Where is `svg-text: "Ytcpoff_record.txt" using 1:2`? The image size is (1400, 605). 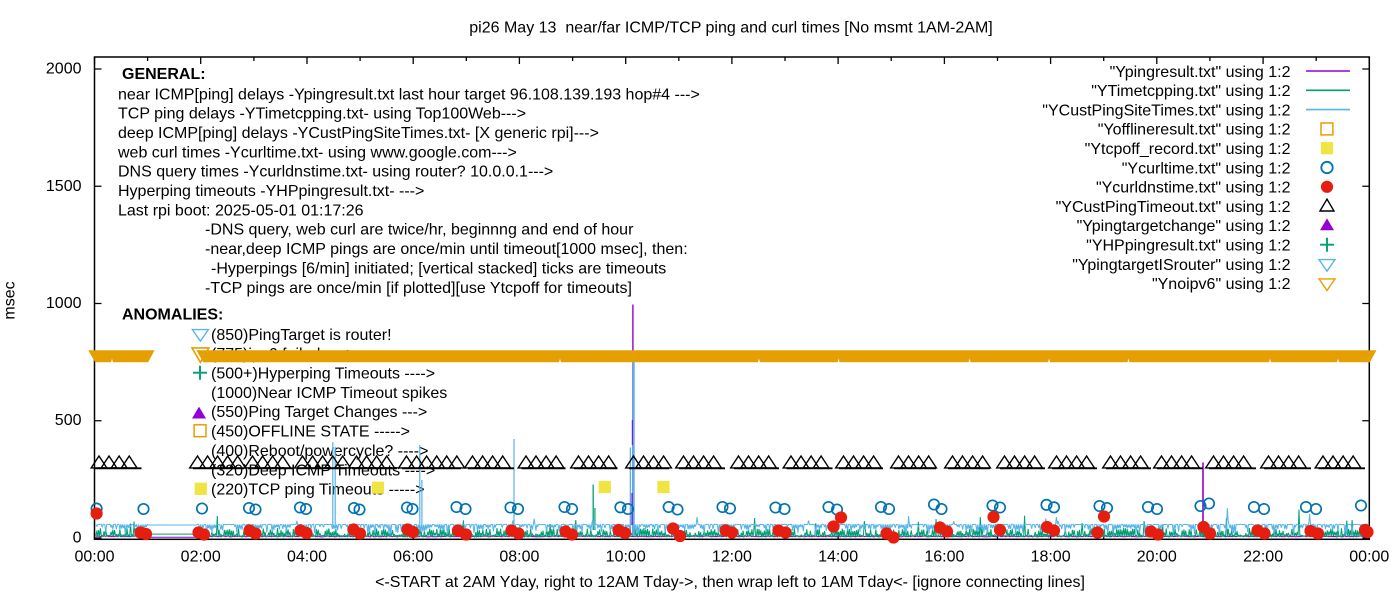 svg-text: "Ytcpoff_record.txt" using 1:2 is located at coordinates (1188, 149).